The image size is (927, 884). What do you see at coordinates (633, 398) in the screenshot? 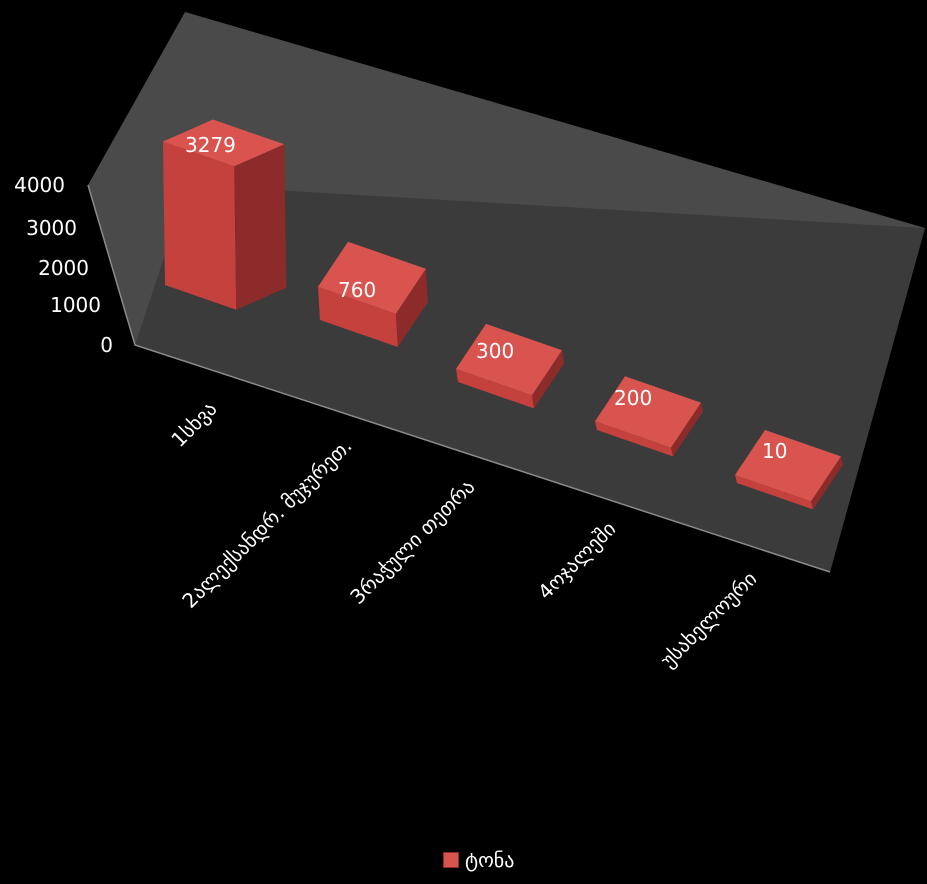
I see `bar-data-label: 200` at bounding box center [633, 398].